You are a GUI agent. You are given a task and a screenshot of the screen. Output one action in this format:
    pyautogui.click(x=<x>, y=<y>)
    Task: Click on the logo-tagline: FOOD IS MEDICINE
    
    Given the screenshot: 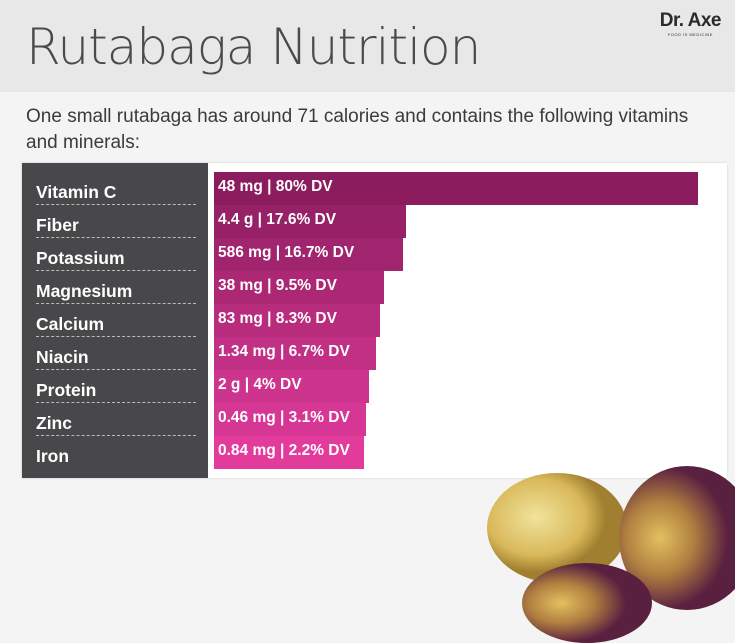 What is the action you would take?
    pyautogui.click(x=690, y=34)
    